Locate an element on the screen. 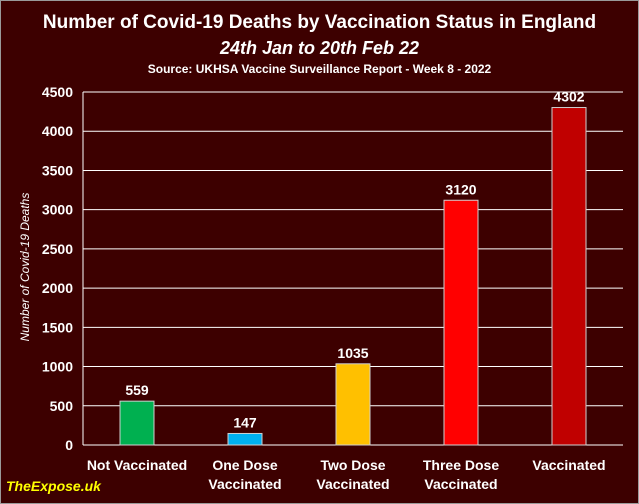  y-tick-label: 1500 is located at coordinates (57, 327).